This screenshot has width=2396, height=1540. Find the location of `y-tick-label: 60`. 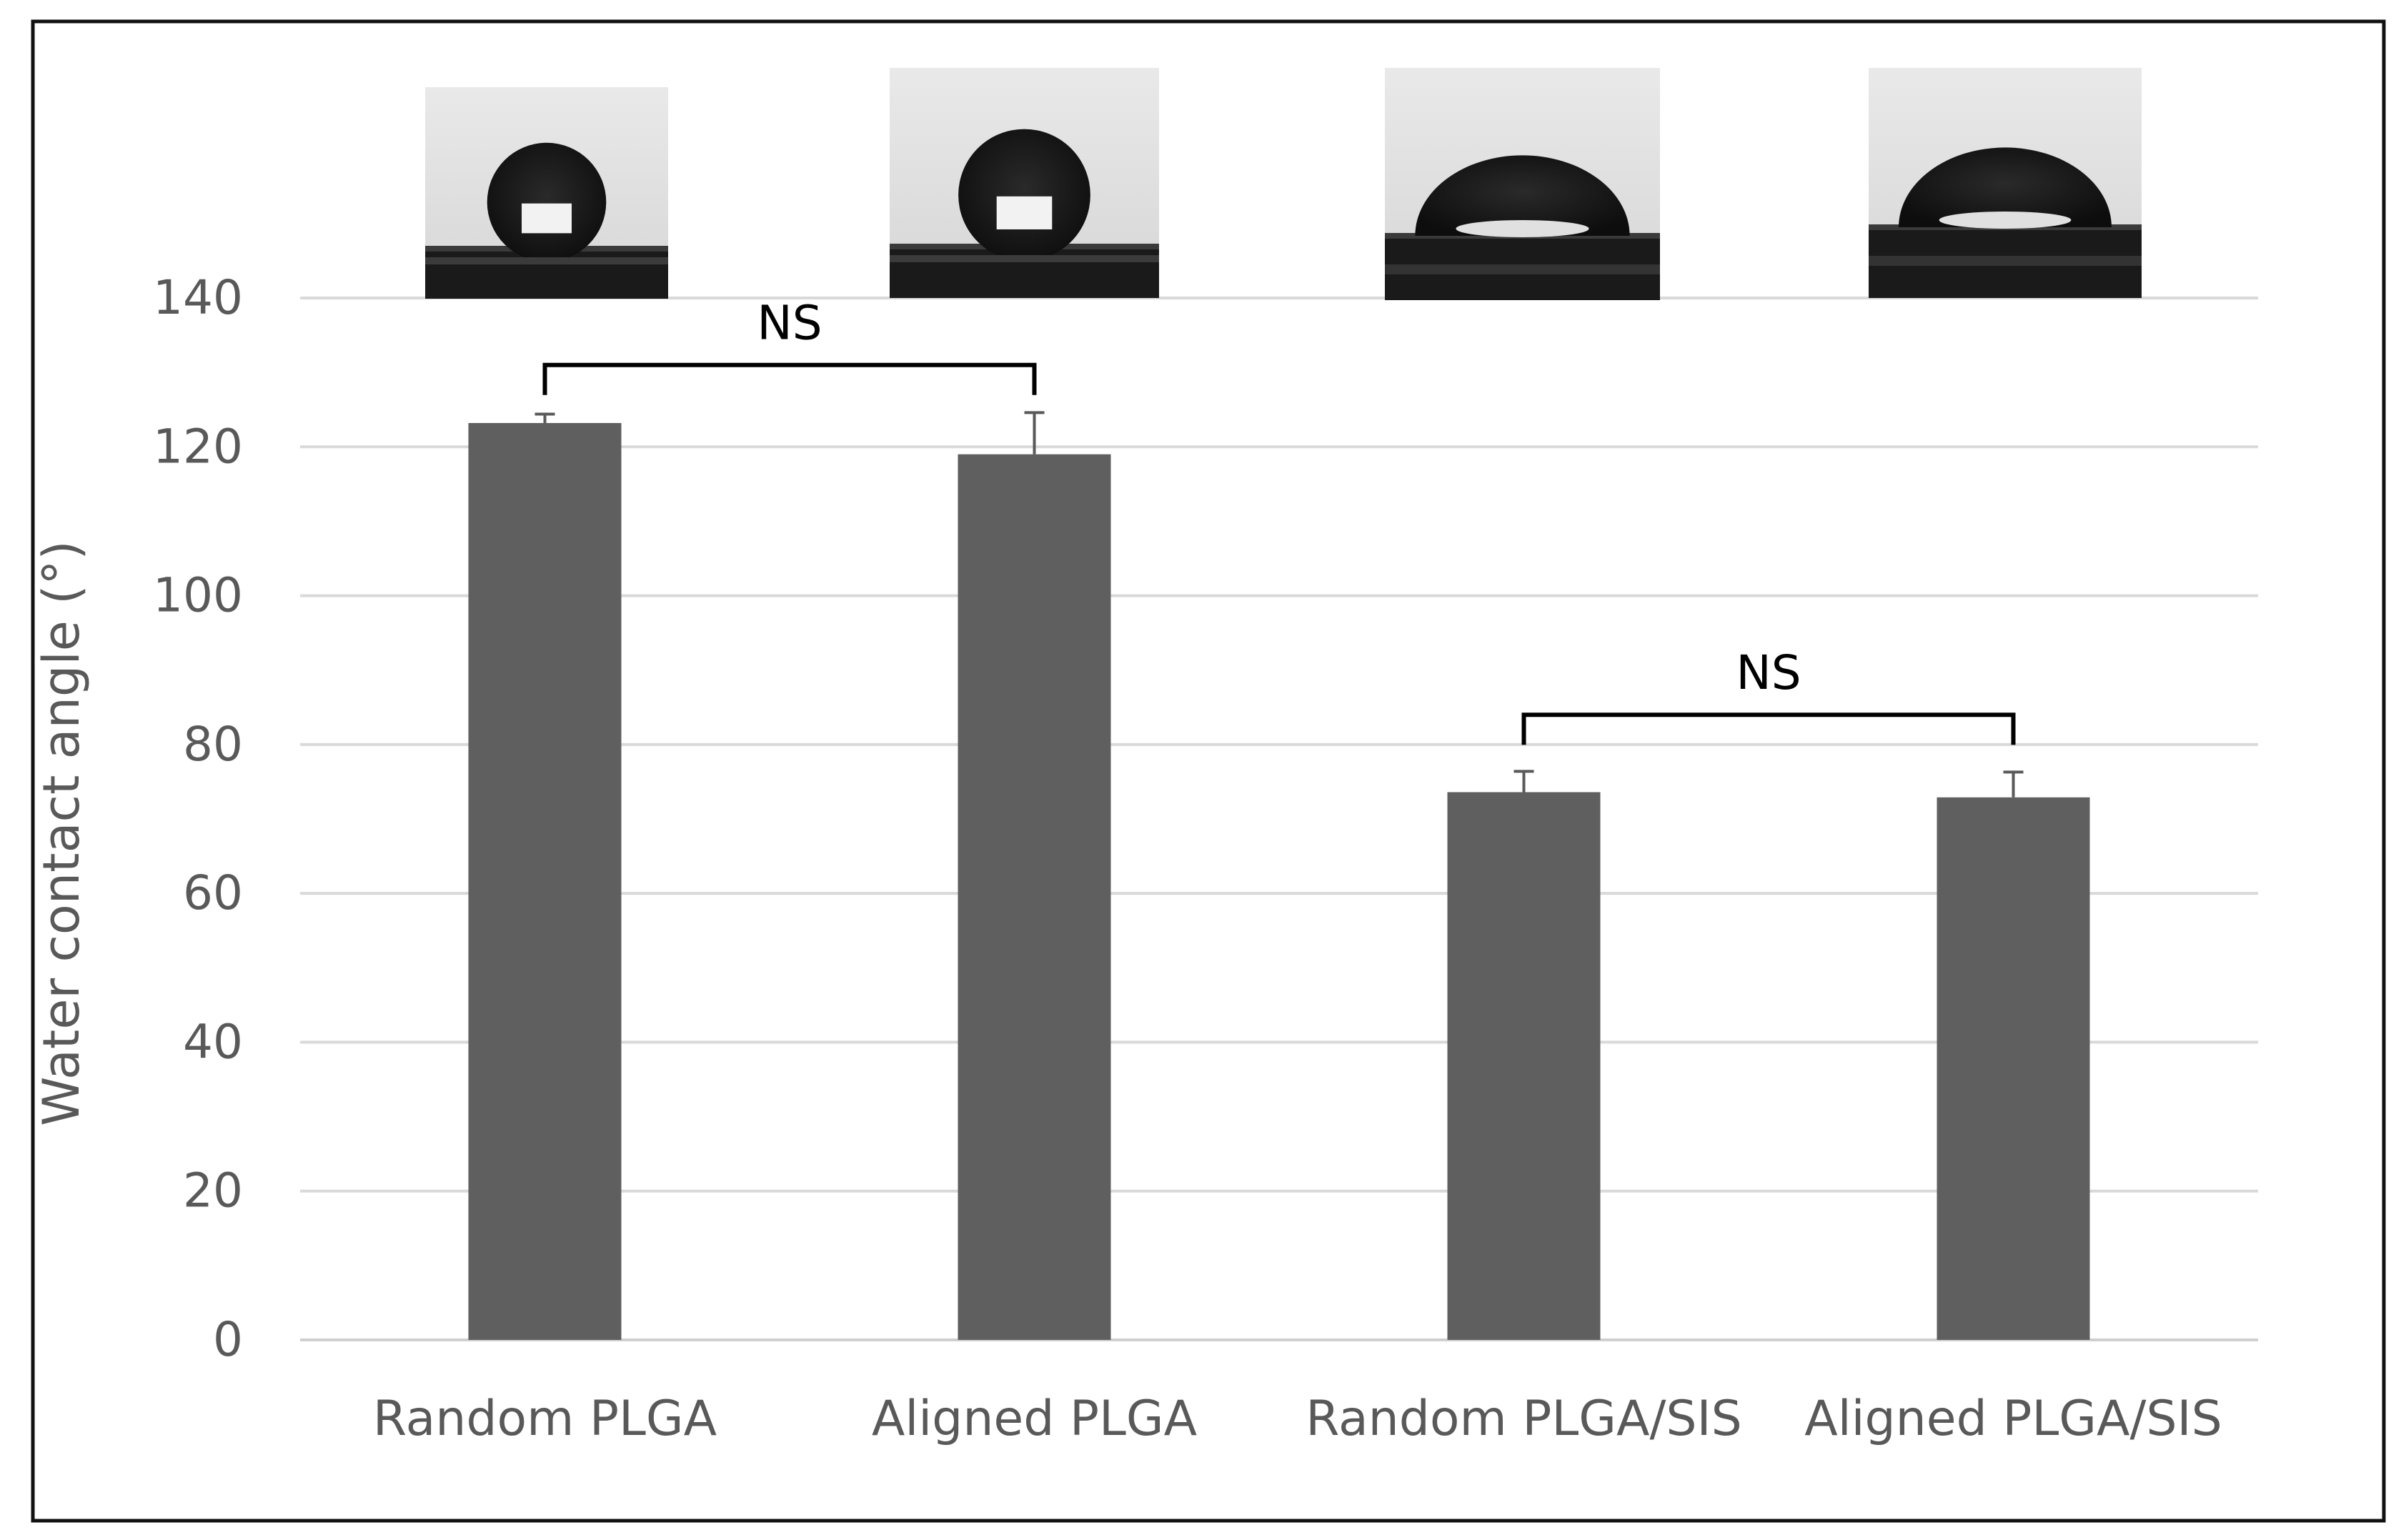

y-tick-label: 60 is located at coordinates (213, 892).